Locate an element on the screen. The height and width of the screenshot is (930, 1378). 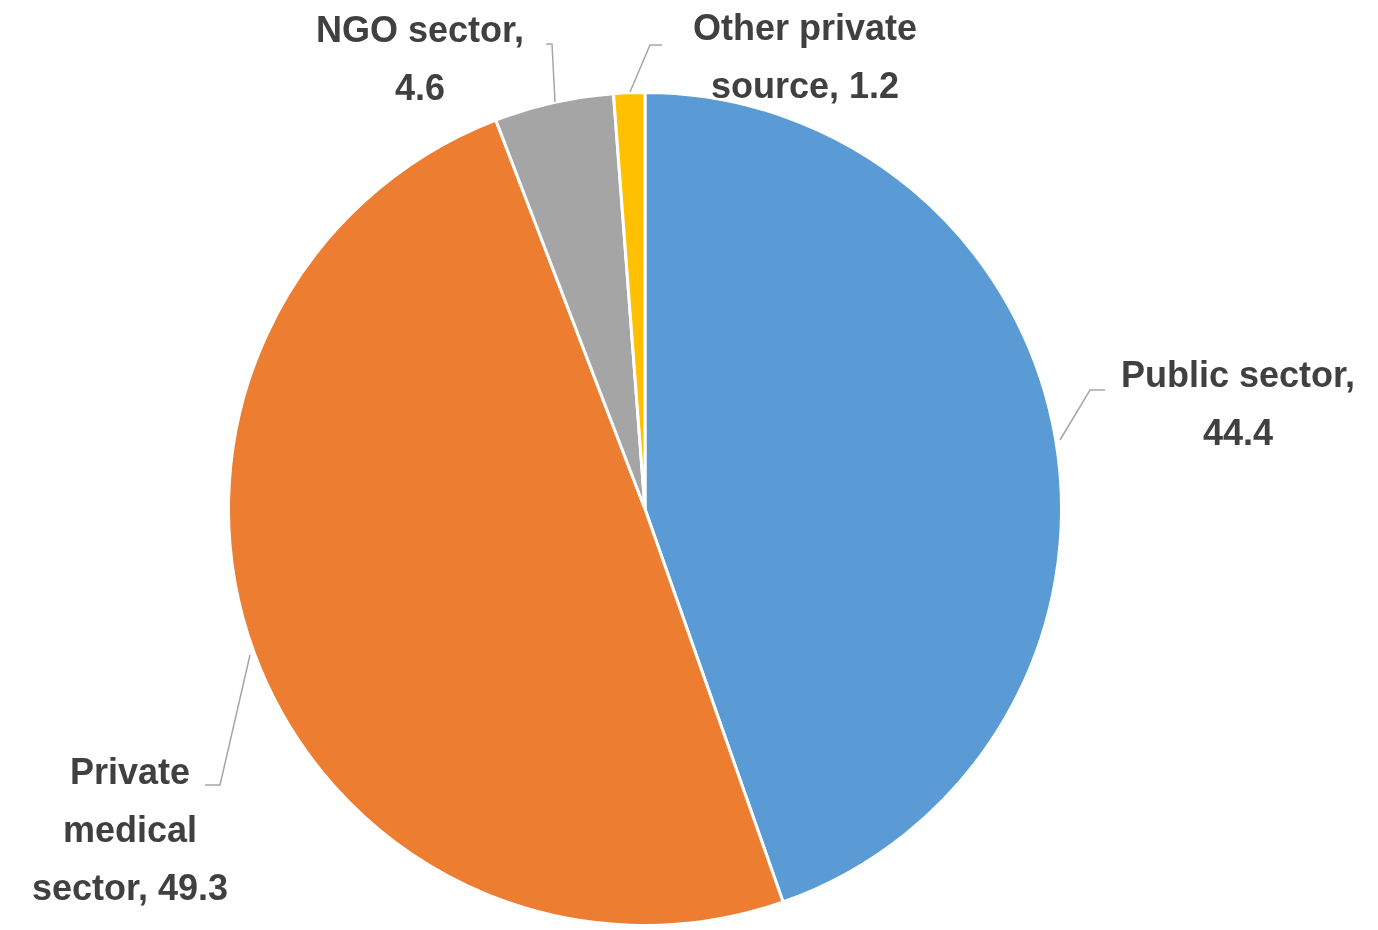
data-label: Other private source, 1.2 is located at coordinates (805, 57).